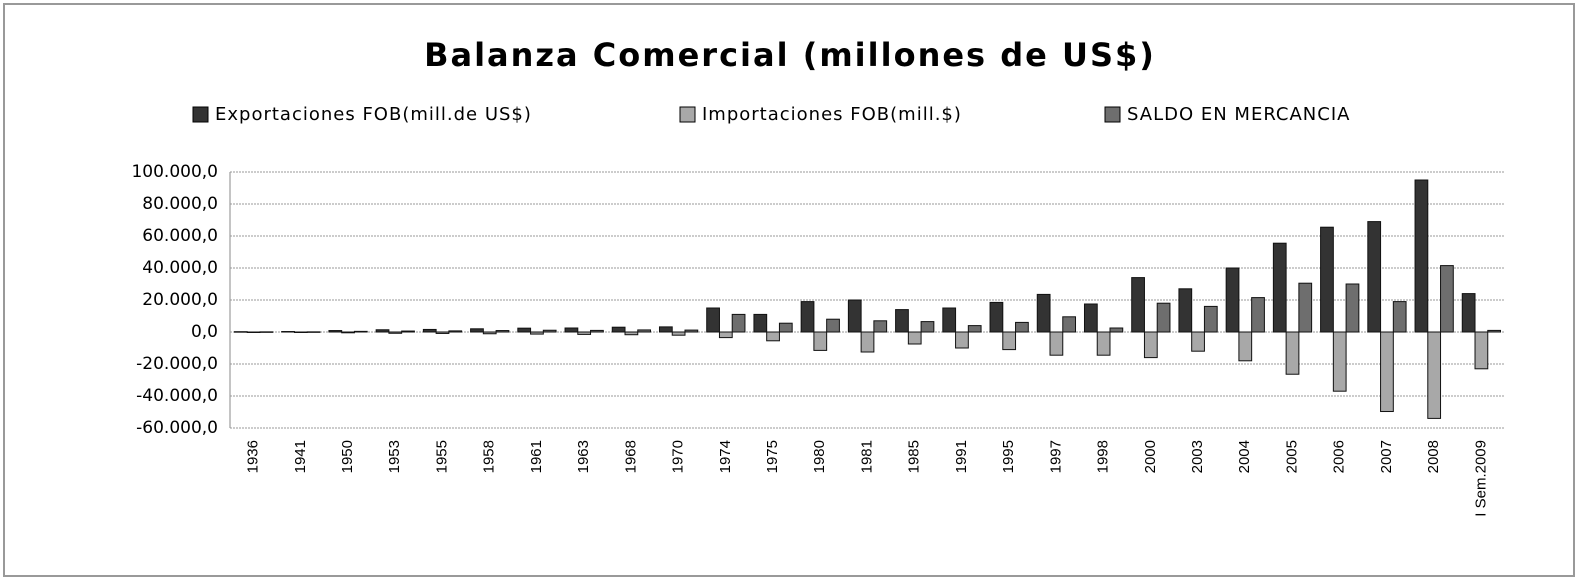 Image resolution: width=1581 pixels, height=580 pixels. I want to click on x-tick-label: 1970, so click(678, 456).